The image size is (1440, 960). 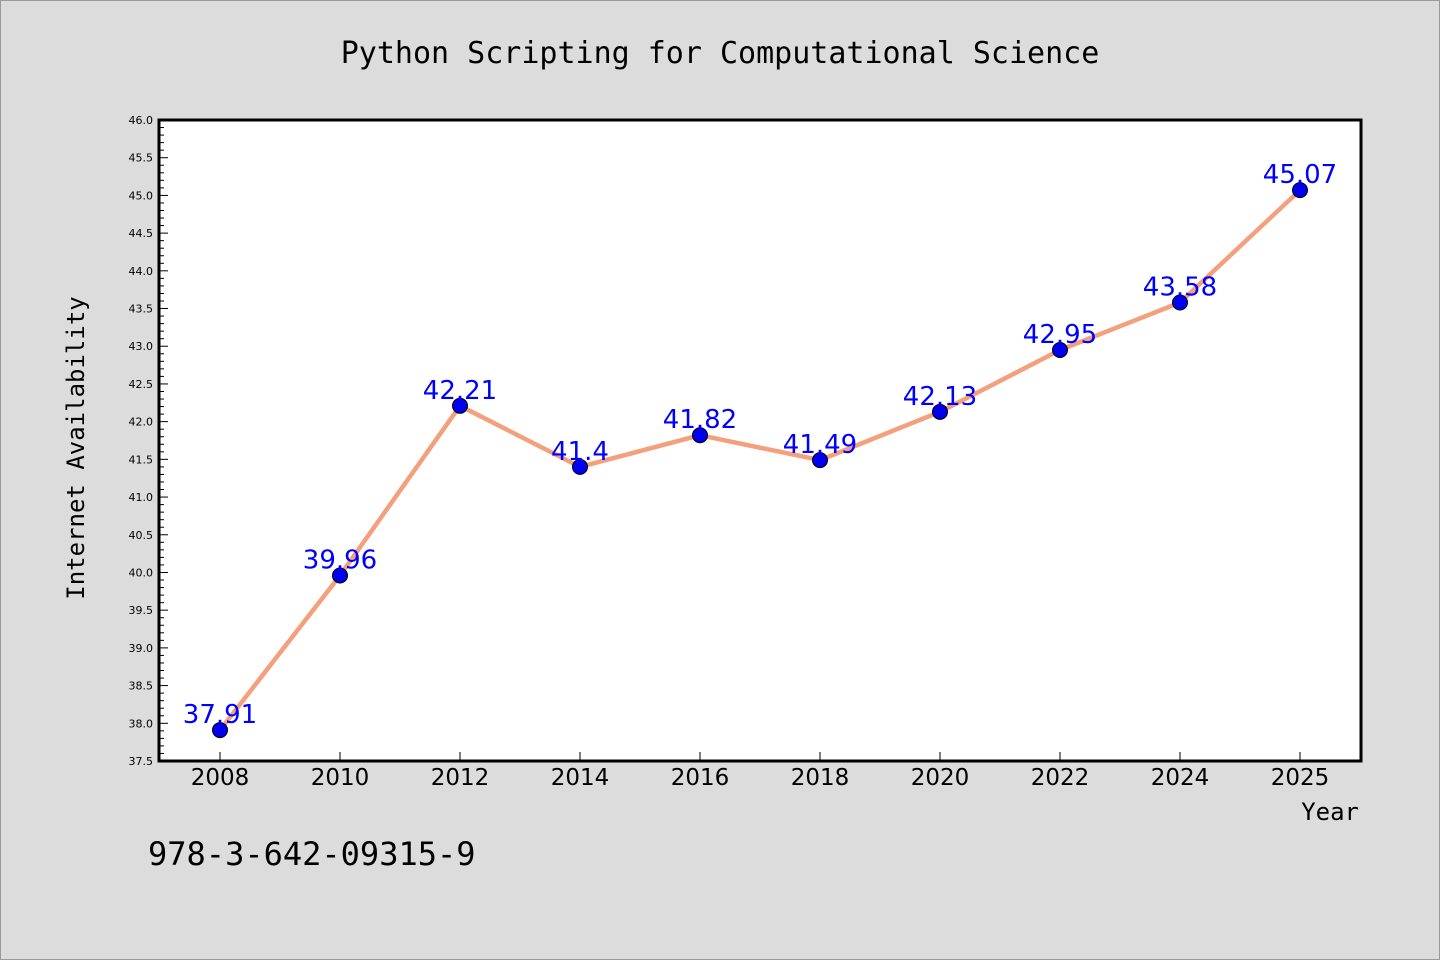 What do you see at coordinates (340, 778) in the screenshot?
I see `x-tick-label: 2010` at bounding box center [340, 778].